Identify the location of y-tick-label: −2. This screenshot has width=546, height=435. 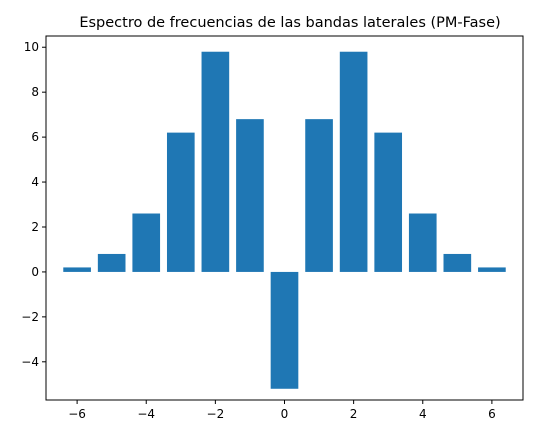
(30, 317).